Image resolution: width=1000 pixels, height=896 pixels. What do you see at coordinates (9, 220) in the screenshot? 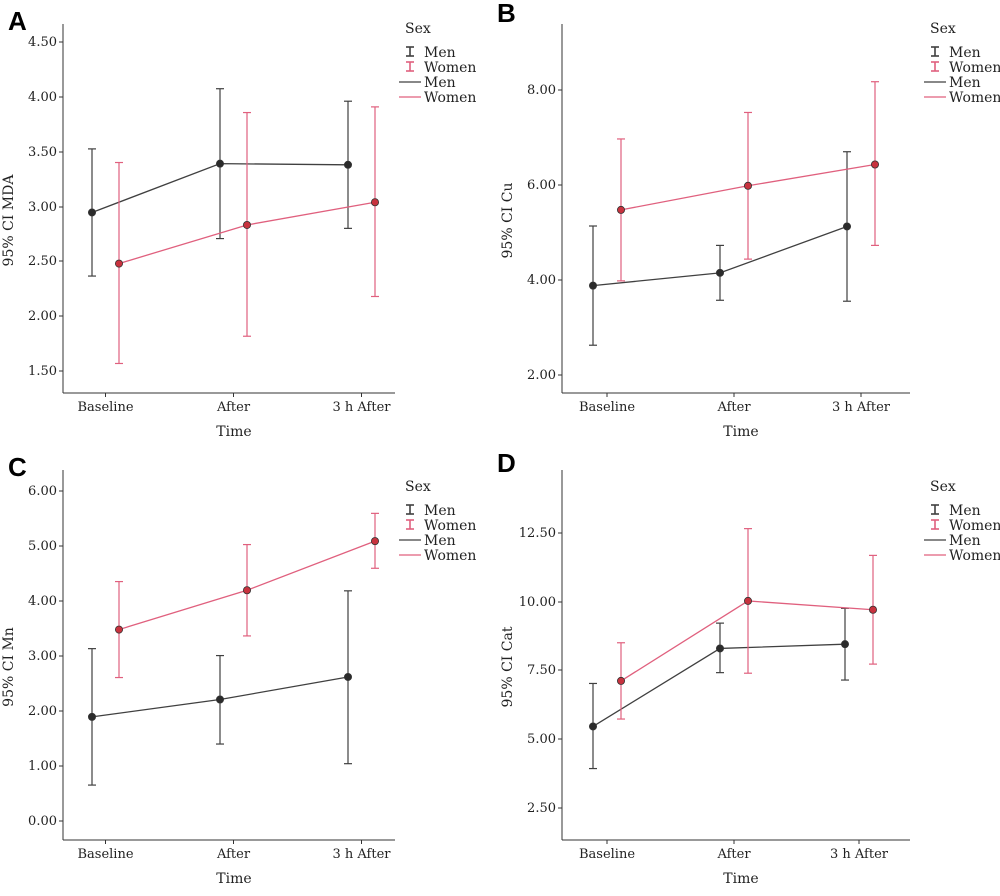
I see `y-axis-title: 95% CI MDA` at bounding box center [9, 220].